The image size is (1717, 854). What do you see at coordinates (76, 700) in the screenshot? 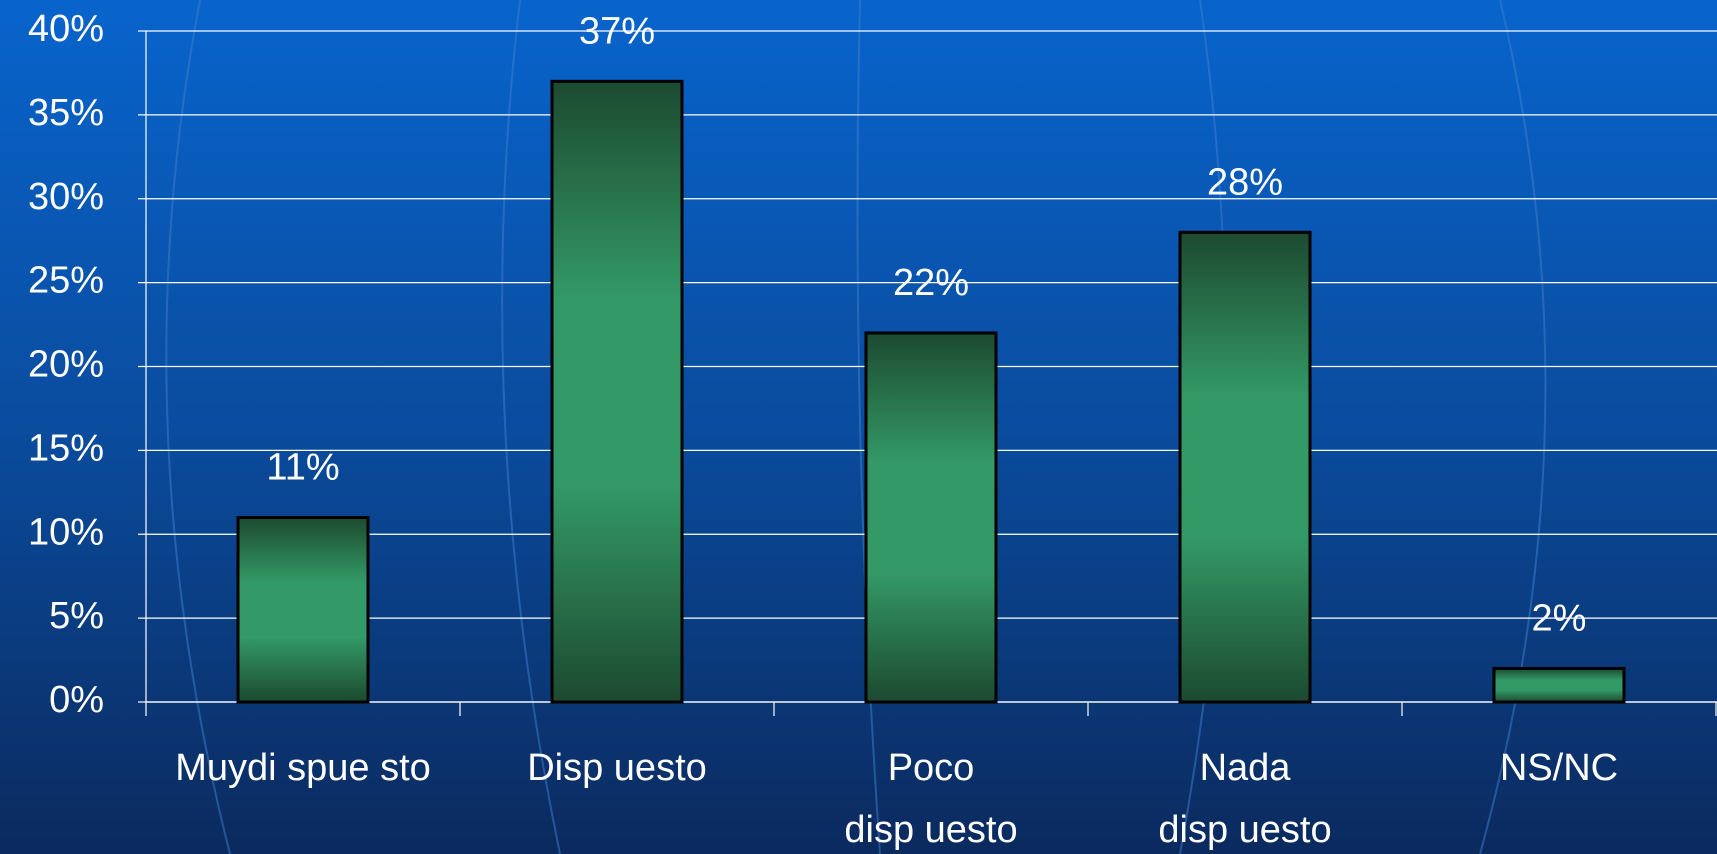
I see `y-tick-label: 0%` at bounding box center [76, 700].